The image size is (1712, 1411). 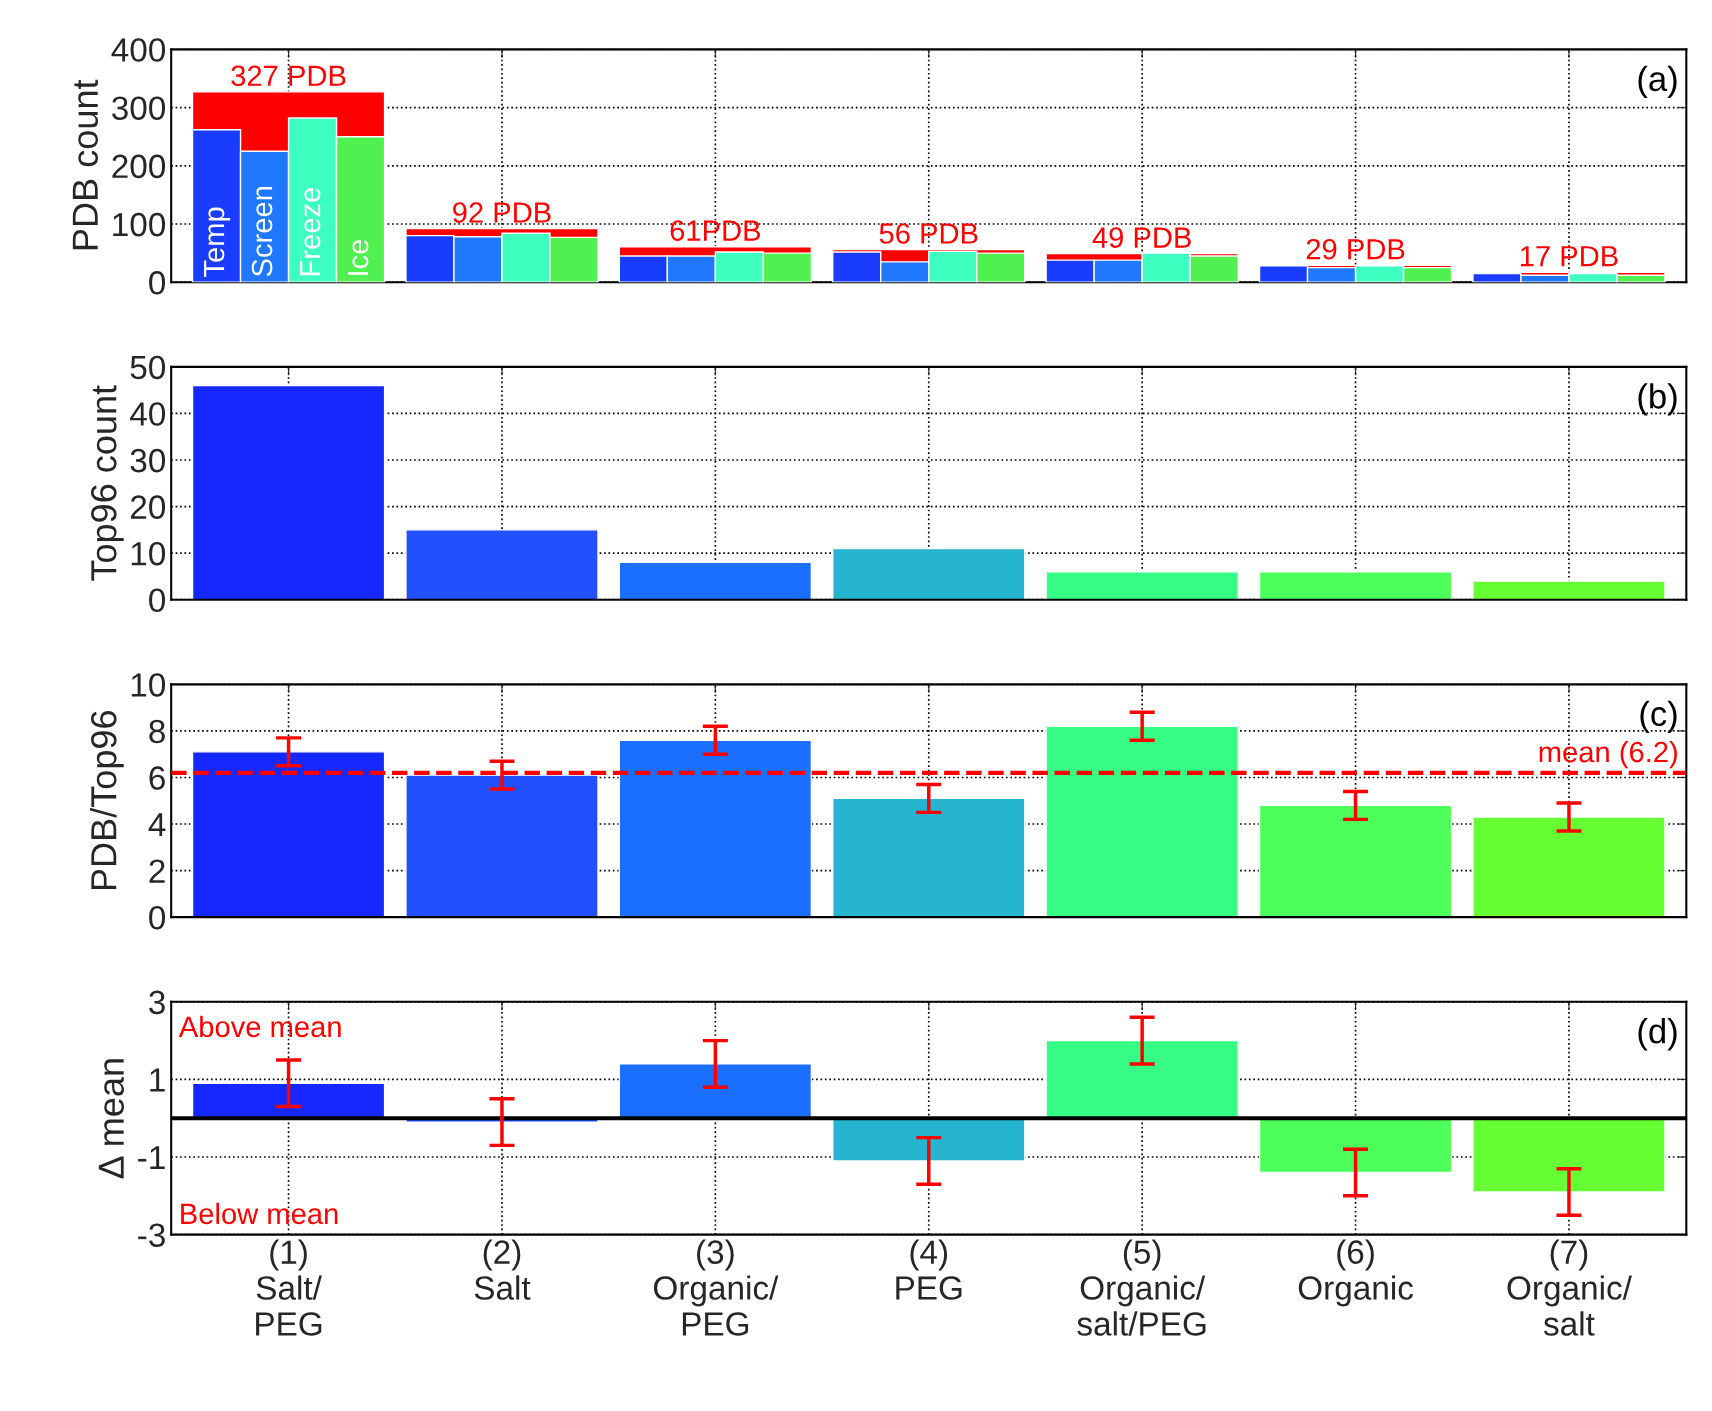 What do you see at coordinates (288, 76) in the screenshot?
I see `data-label: 327 PDB` at bounding box center [288, 76].